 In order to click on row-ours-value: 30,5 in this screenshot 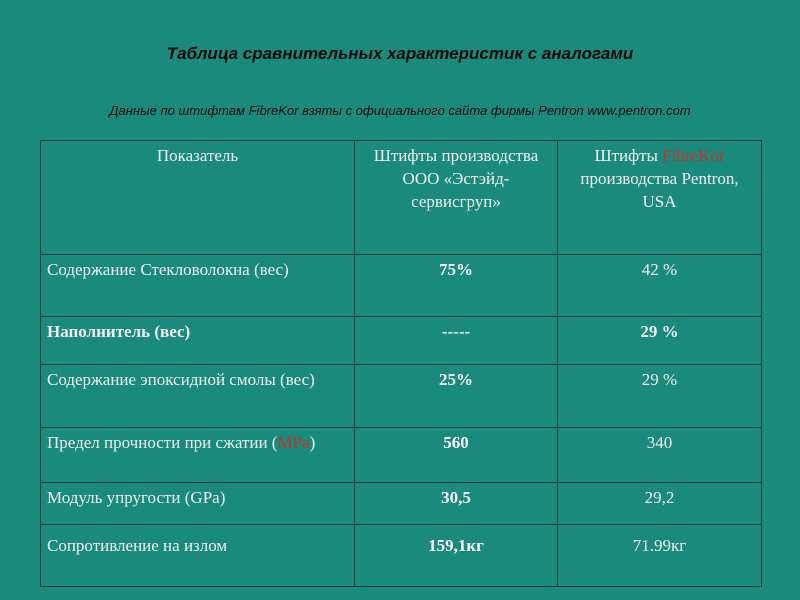, I will do `click(456, 503)`.